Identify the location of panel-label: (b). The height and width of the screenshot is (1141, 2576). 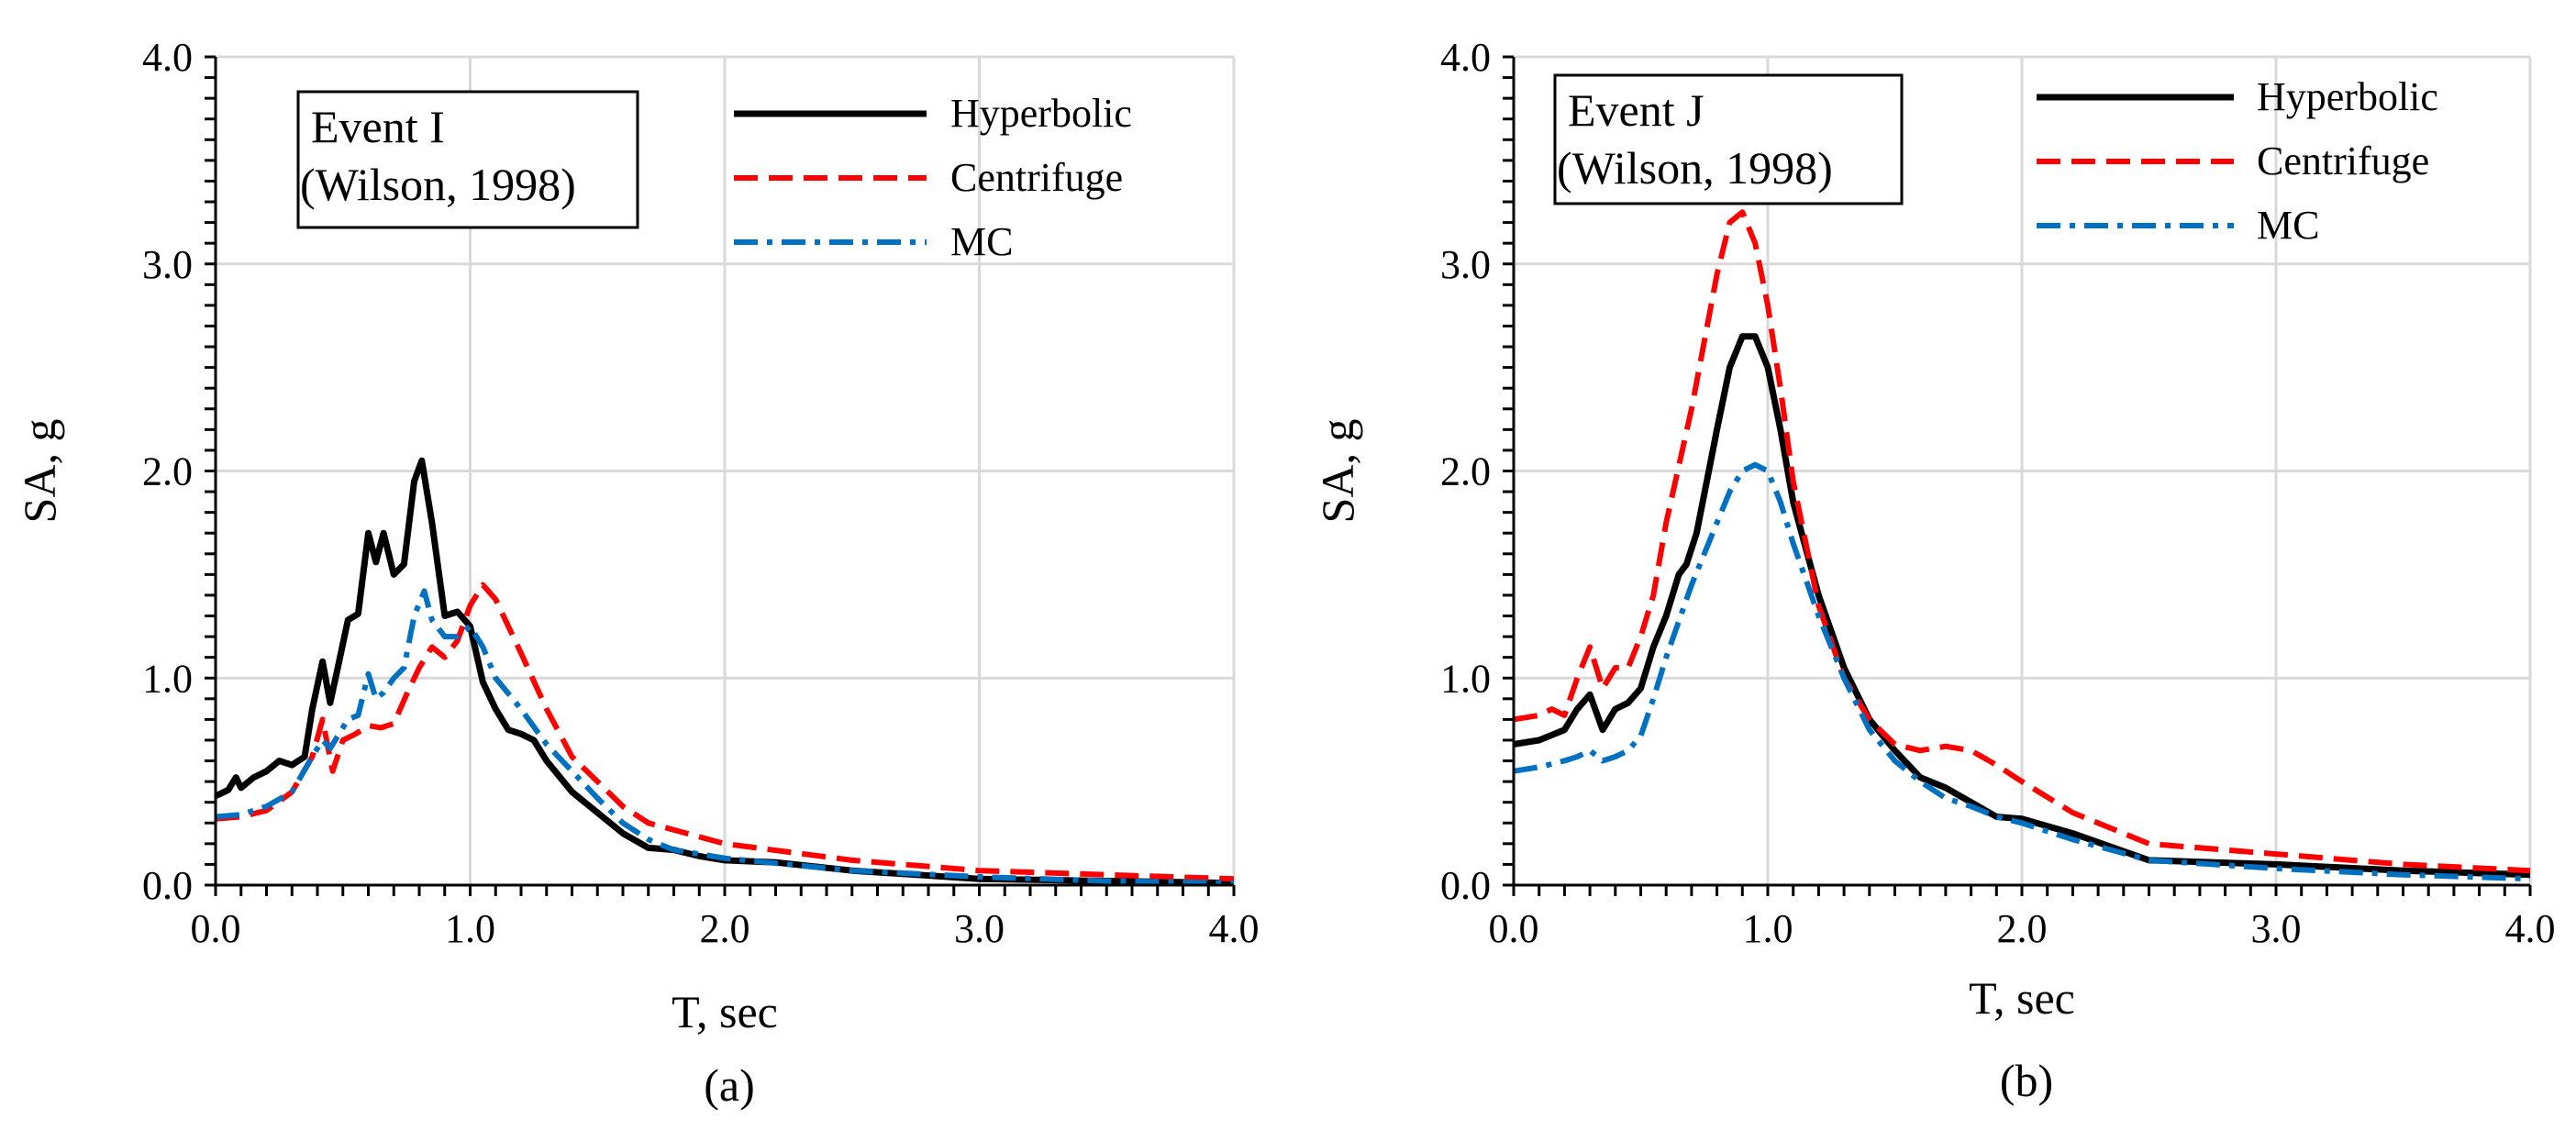
(2026, 1081).